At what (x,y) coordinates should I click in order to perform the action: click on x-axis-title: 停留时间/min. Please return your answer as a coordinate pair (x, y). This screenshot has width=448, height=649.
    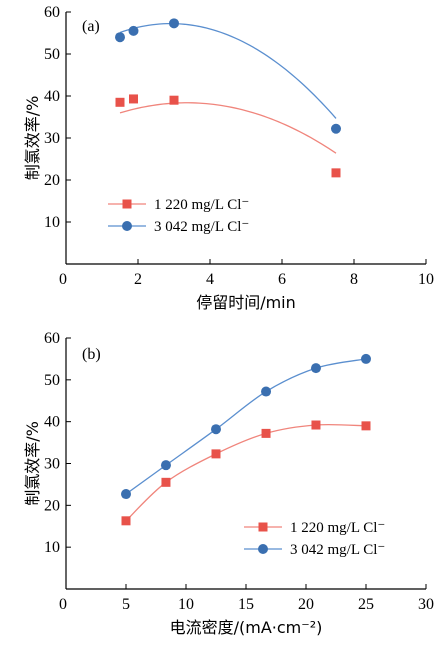
    Looking at the image, I should click on (246, 302).